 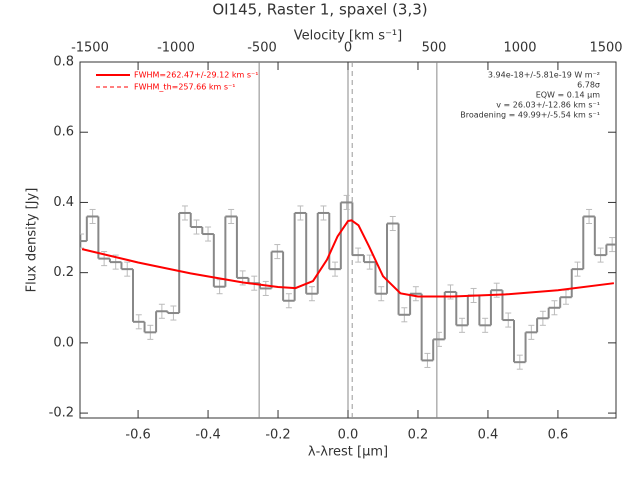 What do you see at coordinates (32, 240) in the screenshot?
I see `y-axis-label: Flux density [Jy]` at bounding box center [32, 240].